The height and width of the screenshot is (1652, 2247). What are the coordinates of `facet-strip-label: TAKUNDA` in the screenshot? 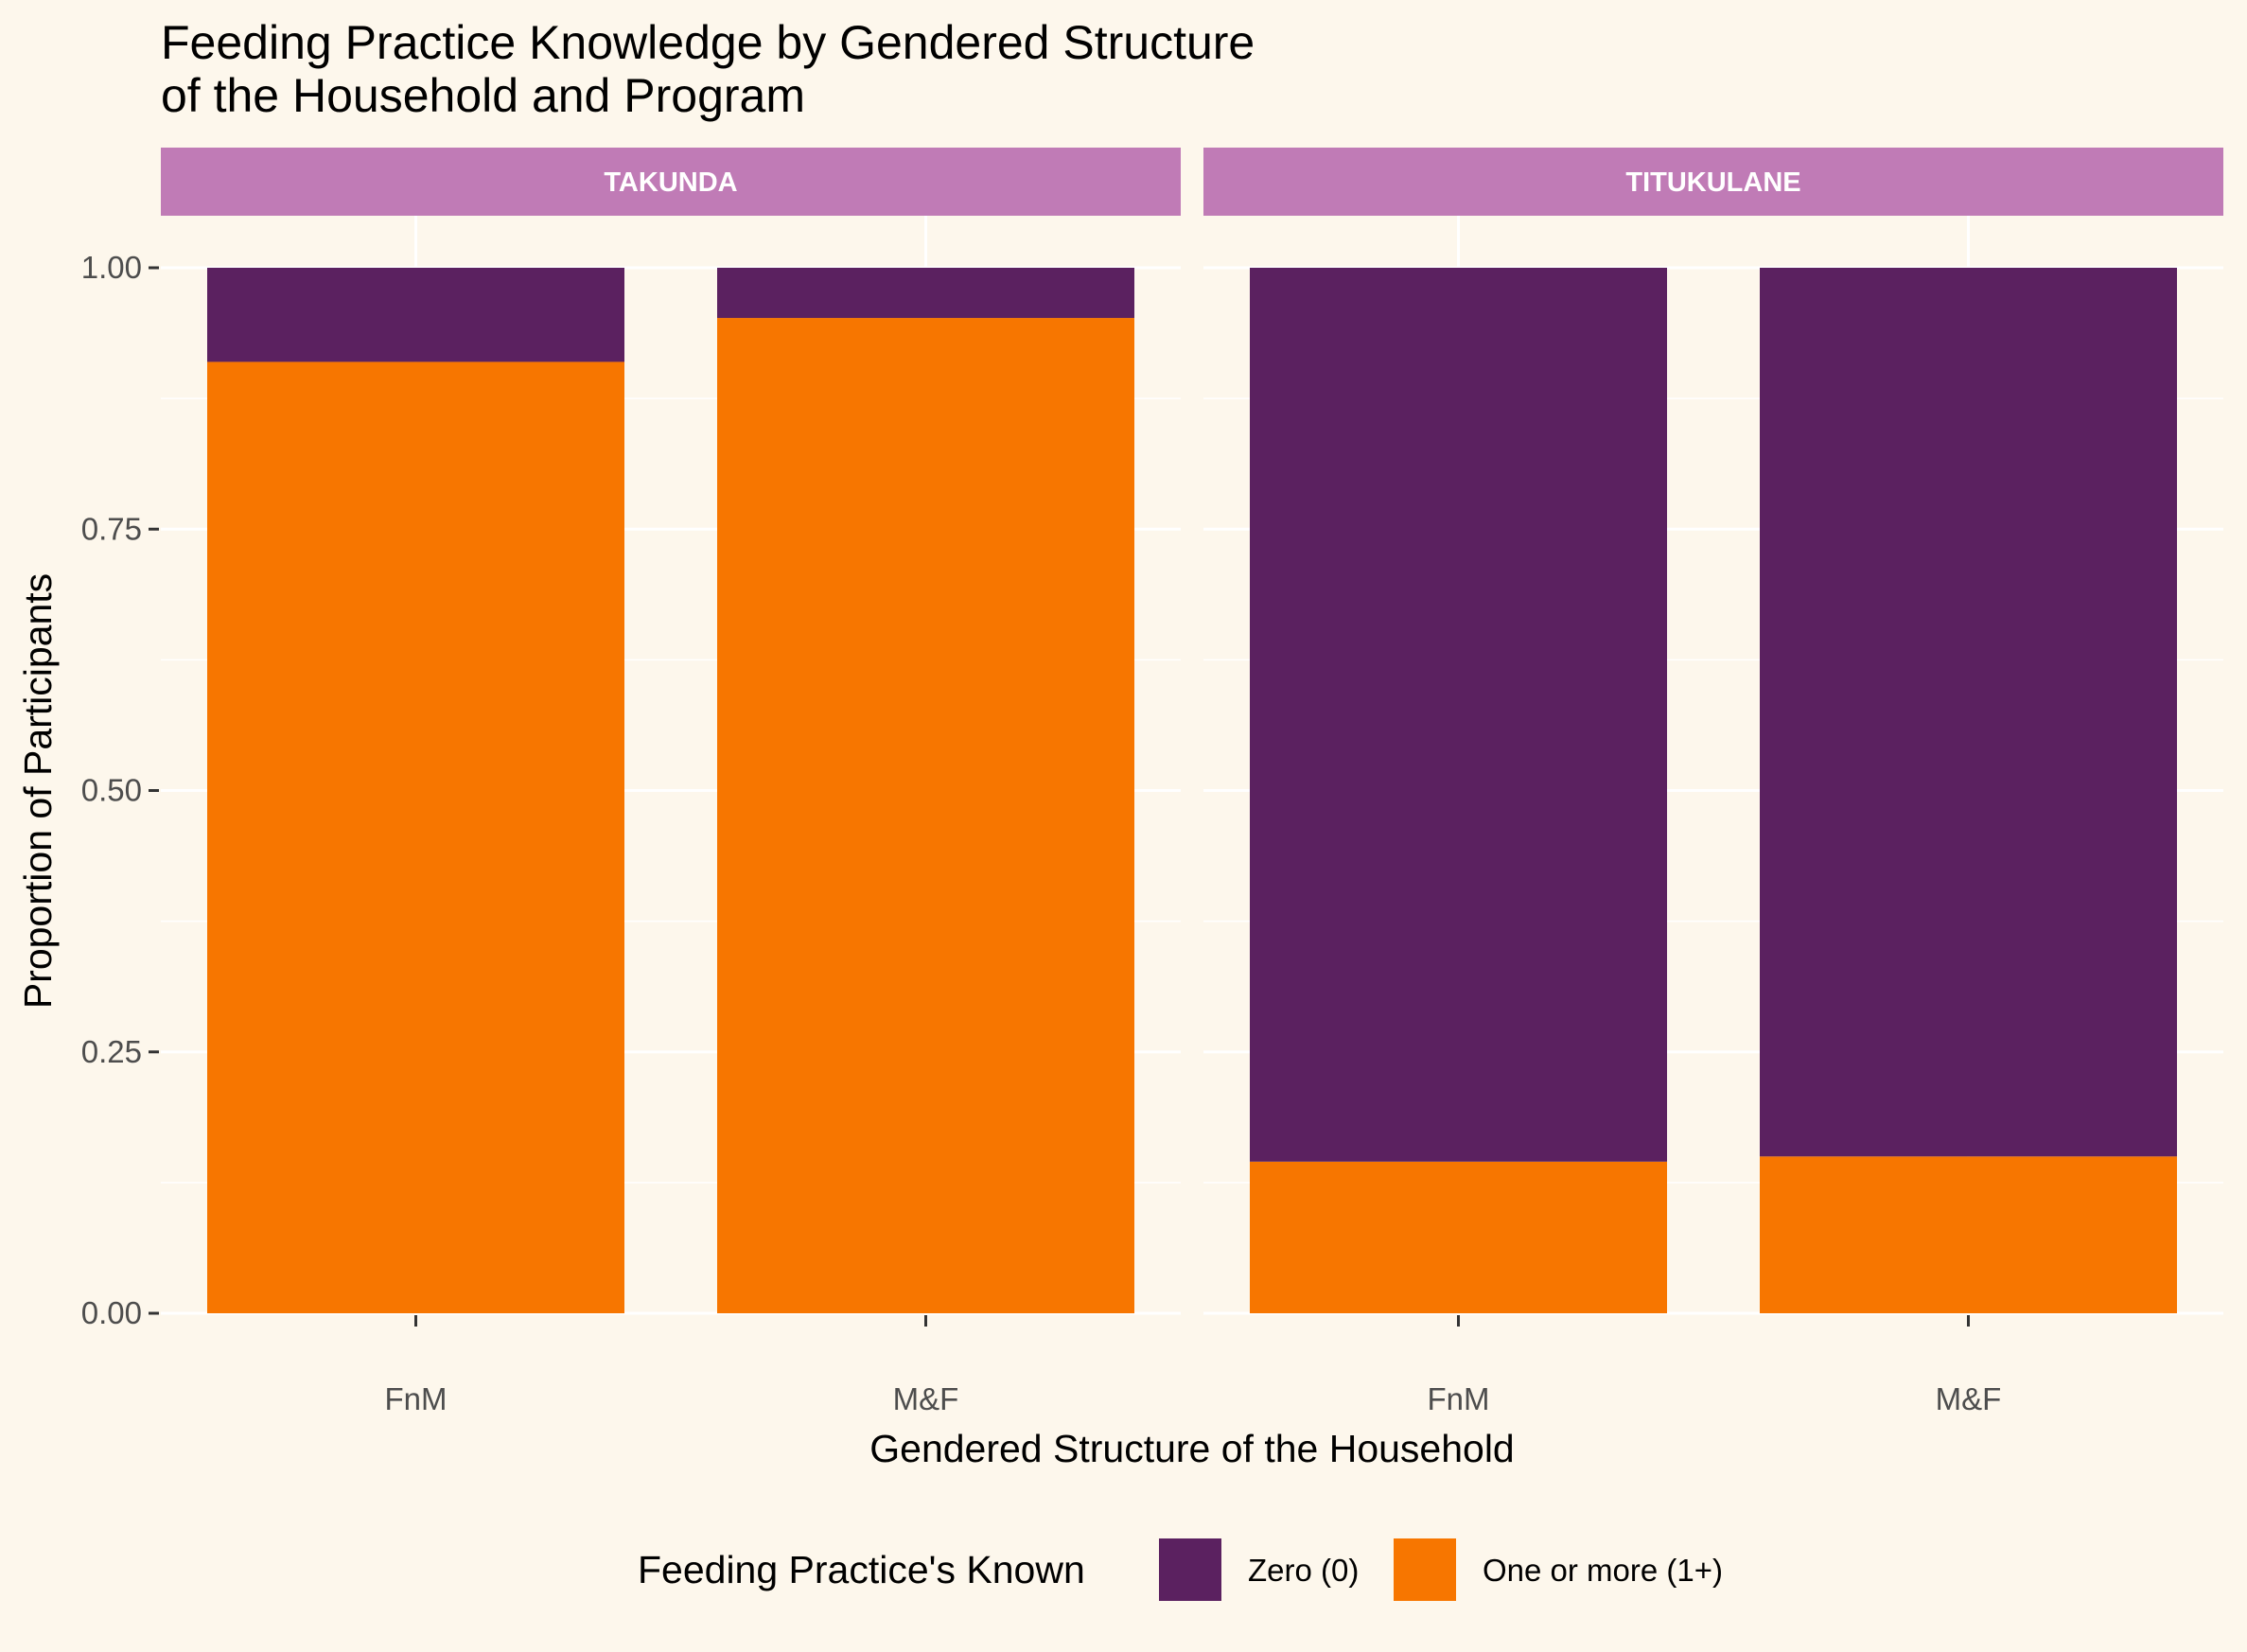 It's located at (670, 182).